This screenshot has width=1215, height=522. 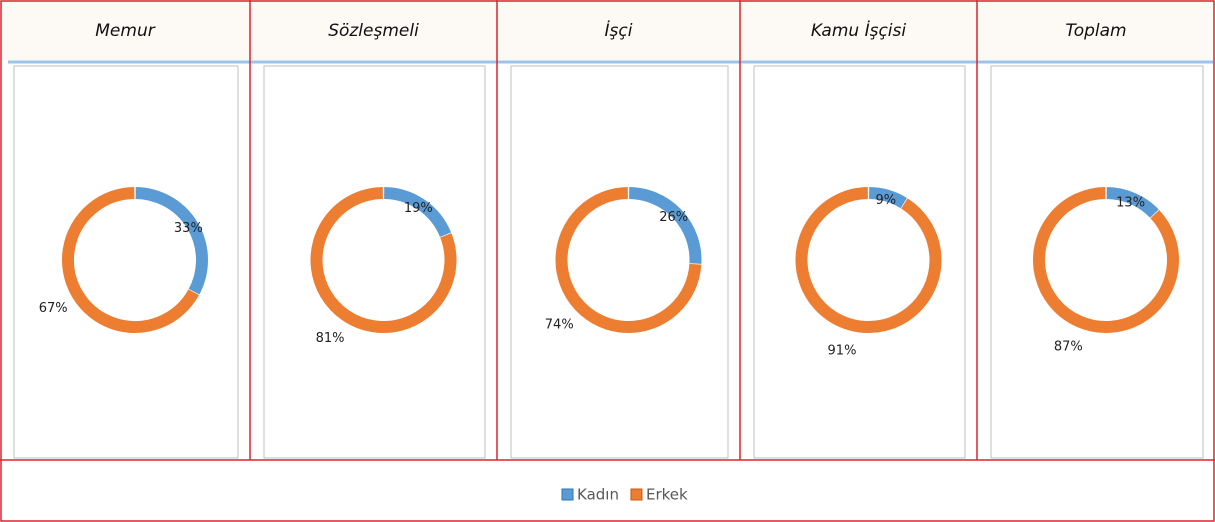 I want to click on data-label: 19%, so click(x=418, y=208).